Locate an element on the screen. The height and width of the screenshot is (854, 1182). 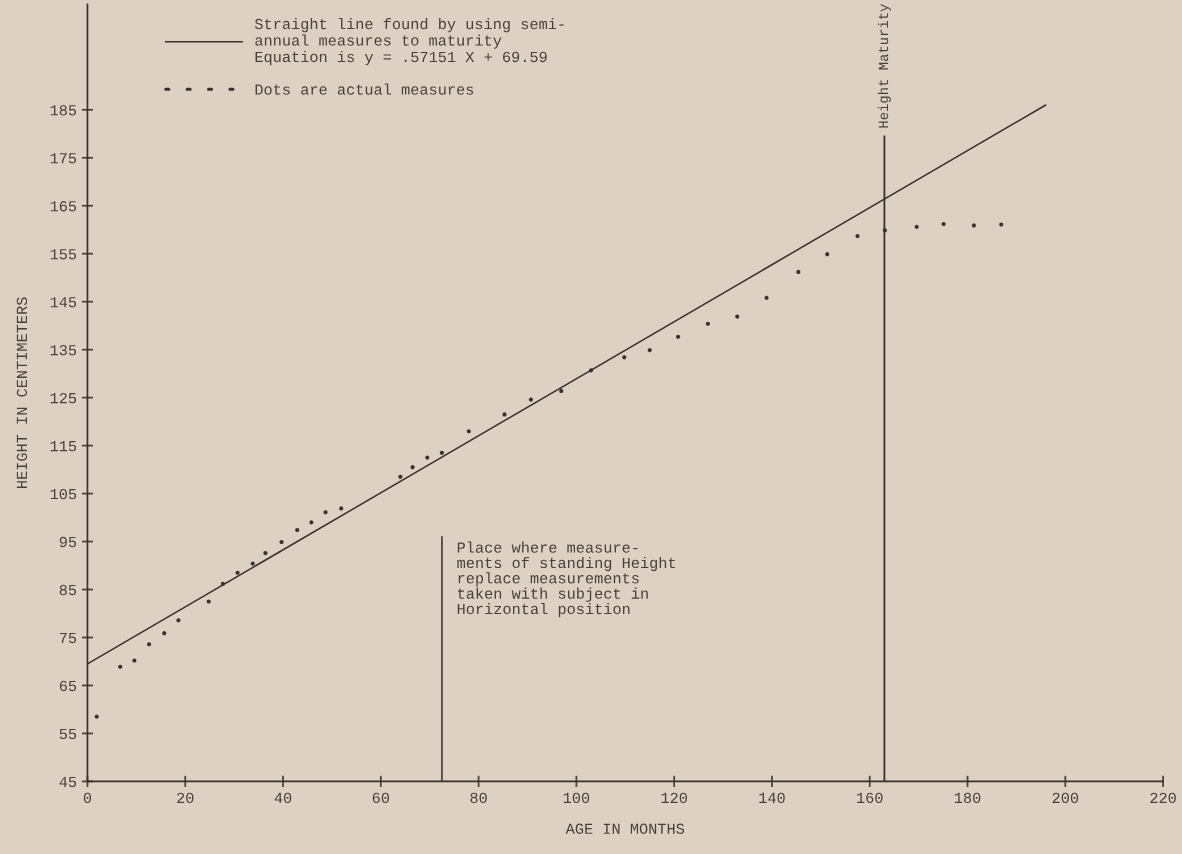
x-tick-label: 60 is located at coordinates (381, 798).